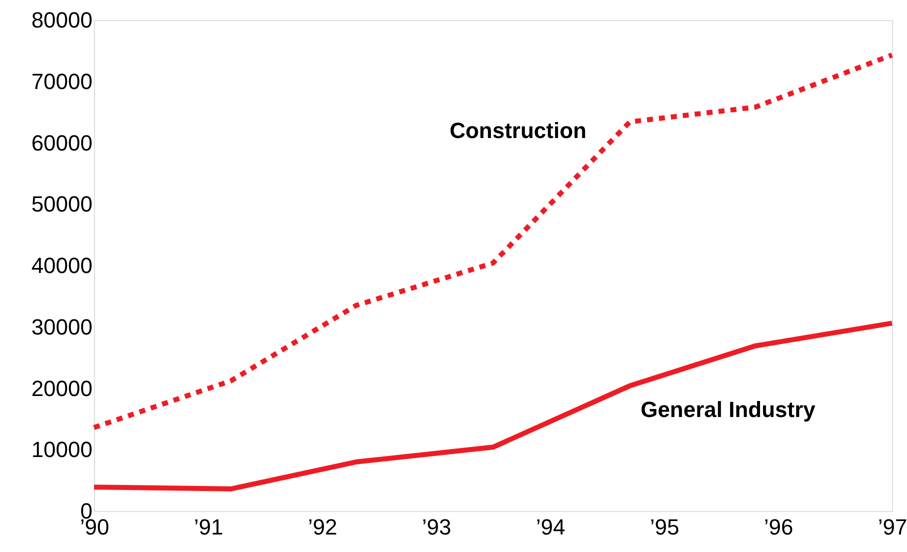  Describe the element at coordinates (61, 204) in the screenshot. I see `y-tick-label: 50000` at that location.